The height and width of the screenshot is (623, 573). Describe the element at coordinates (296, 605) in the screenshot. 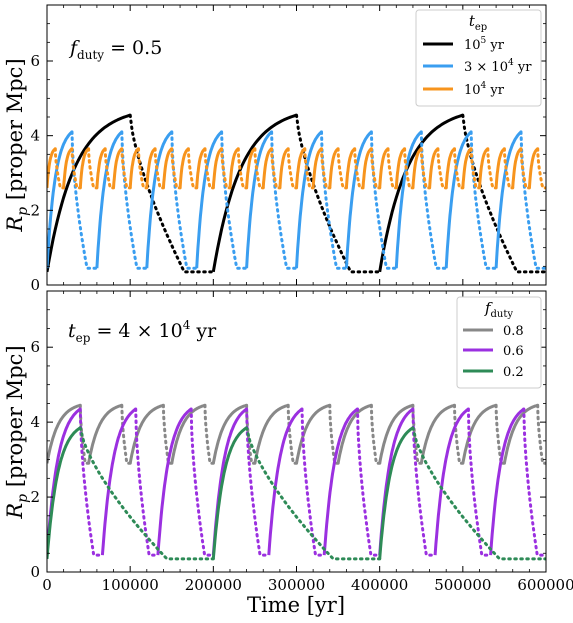

I see `x-axis-label: Time [yr]` at that location.